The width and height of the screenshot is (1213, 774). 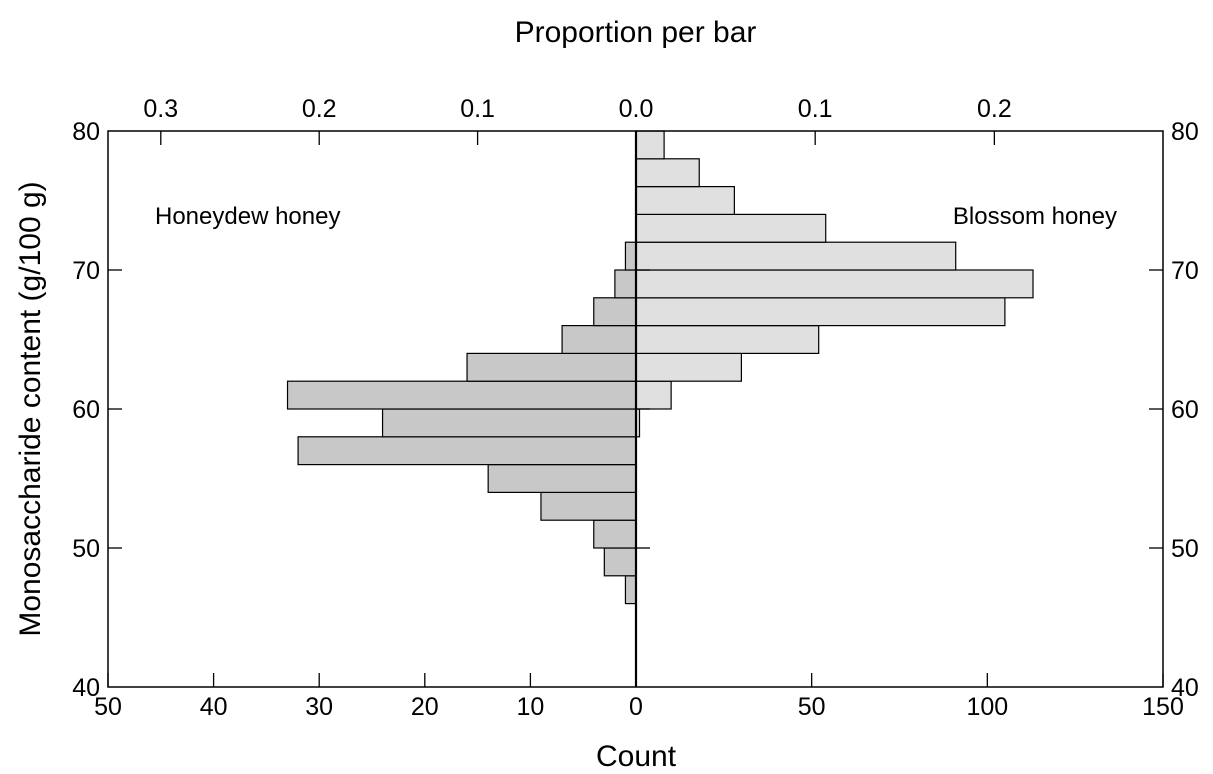 I want to click on blossom-bars, so click(x=834, y=284).